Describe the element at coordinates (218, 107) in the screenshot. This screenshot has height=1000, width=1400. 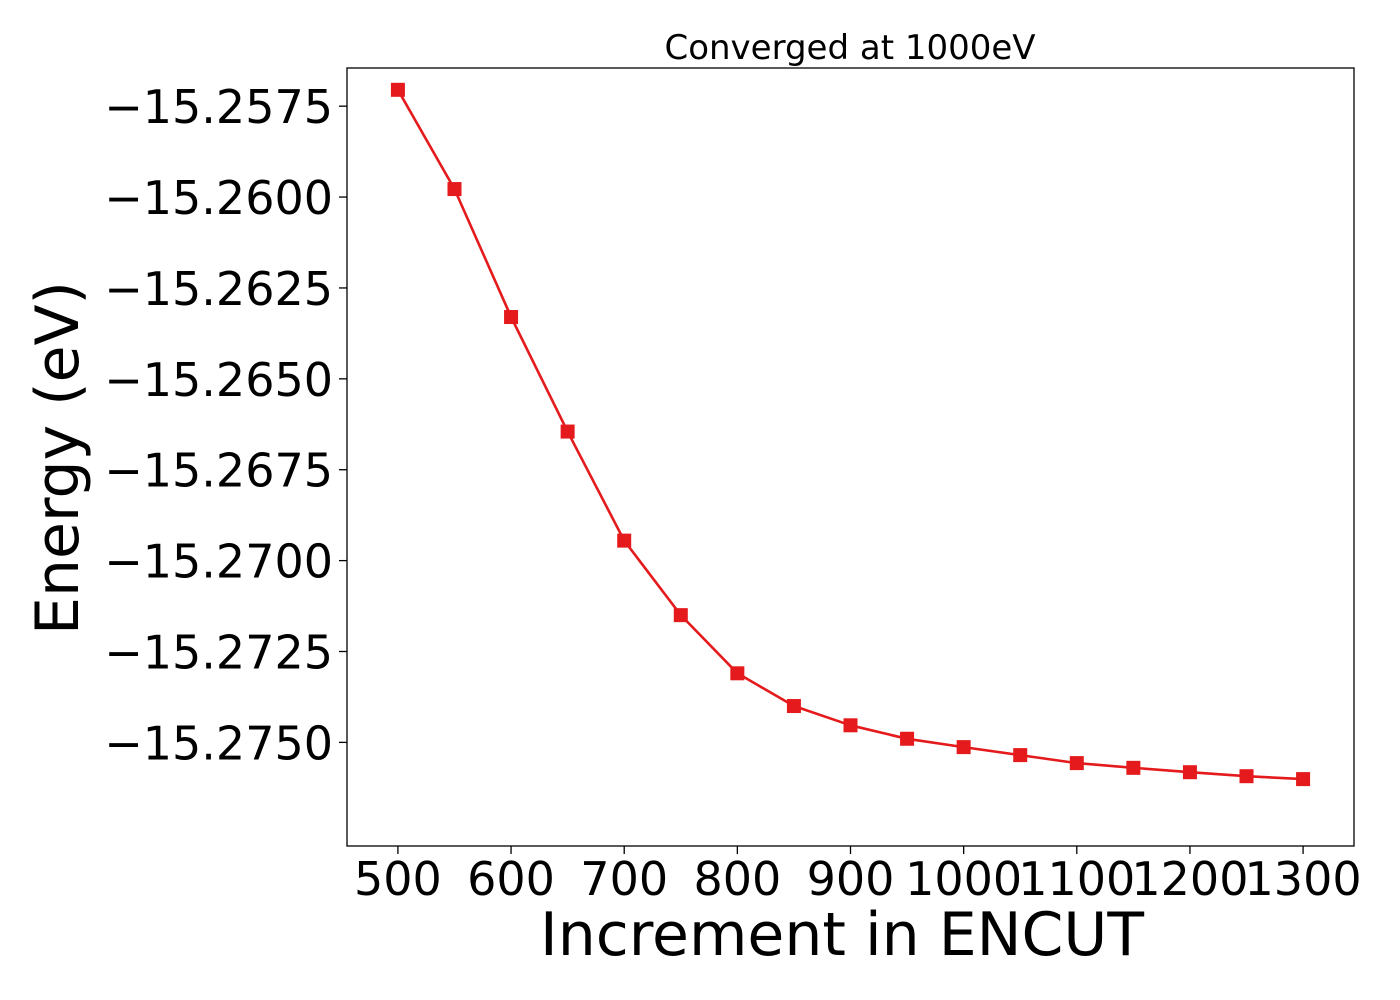
I see `y-tick-label: −15.2575` at that location.